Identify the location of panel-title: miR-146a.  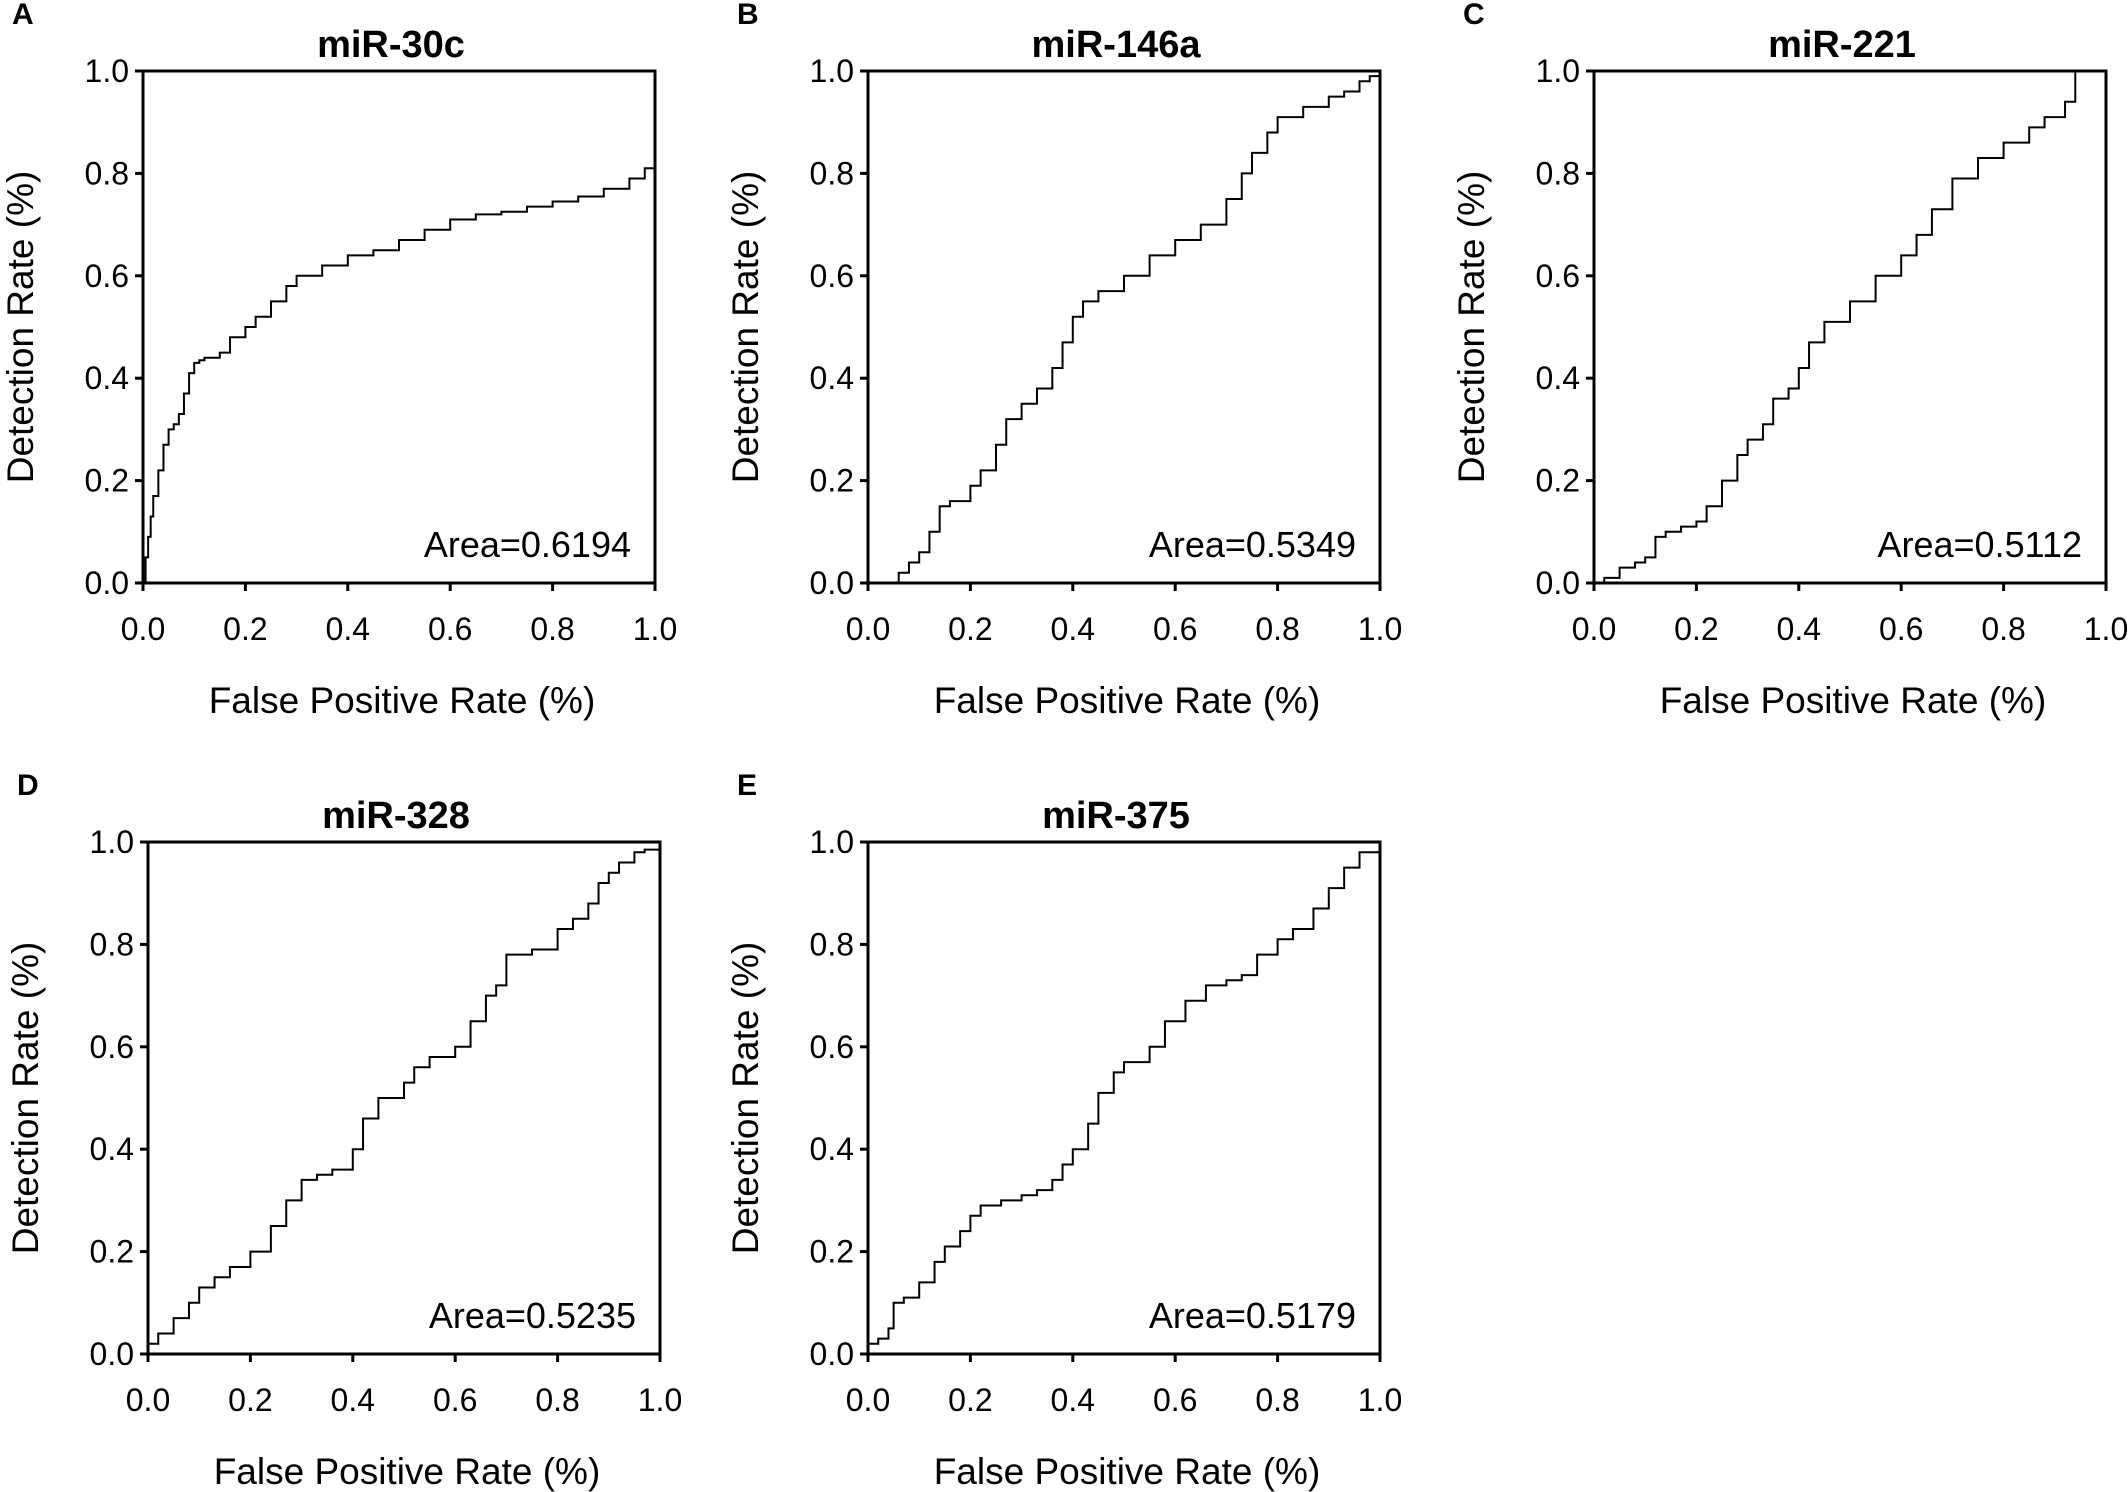
(1117, 45).